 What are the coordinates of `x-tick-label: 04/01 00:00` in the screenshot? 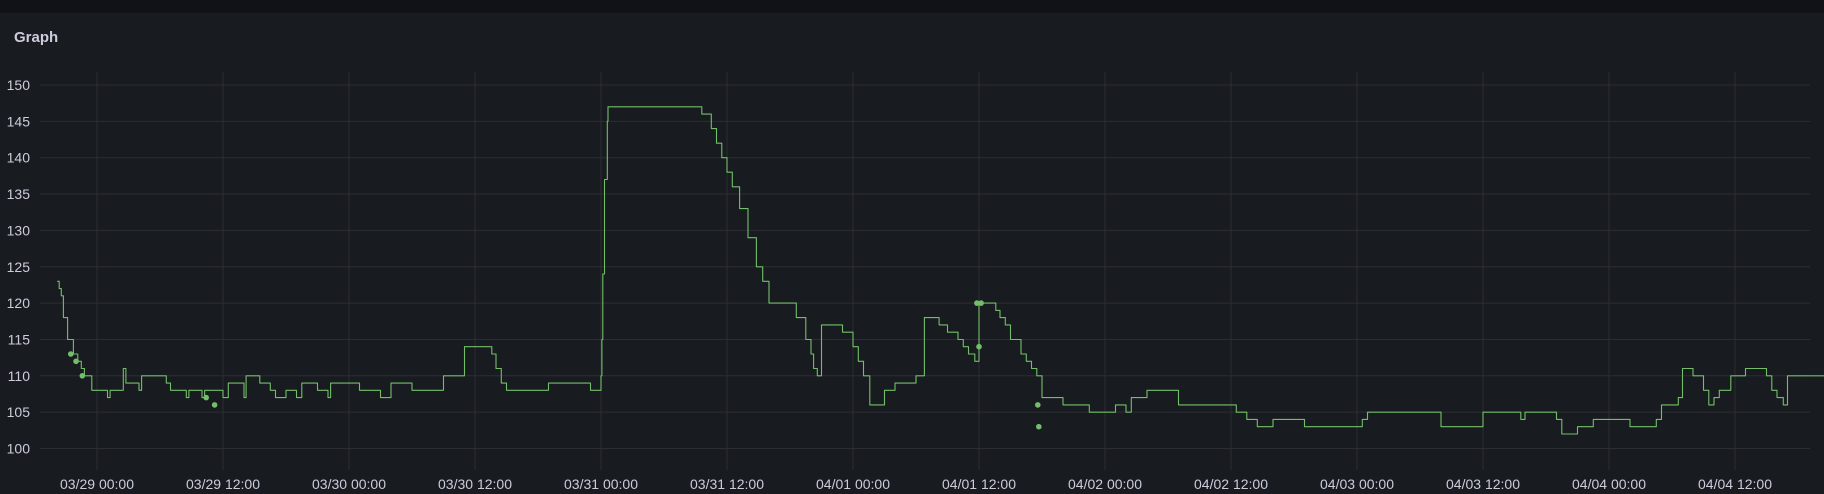 It's located at (853, 484).